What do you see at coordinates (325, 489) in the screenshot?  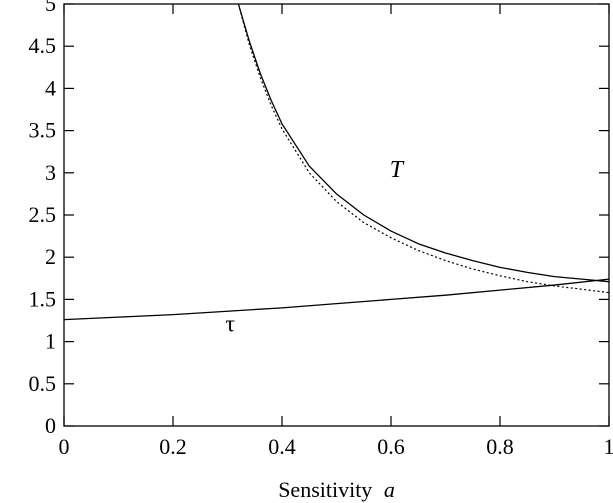 I see `x-axis-title-text: Sensitivity` at bounding box center [325, 489].